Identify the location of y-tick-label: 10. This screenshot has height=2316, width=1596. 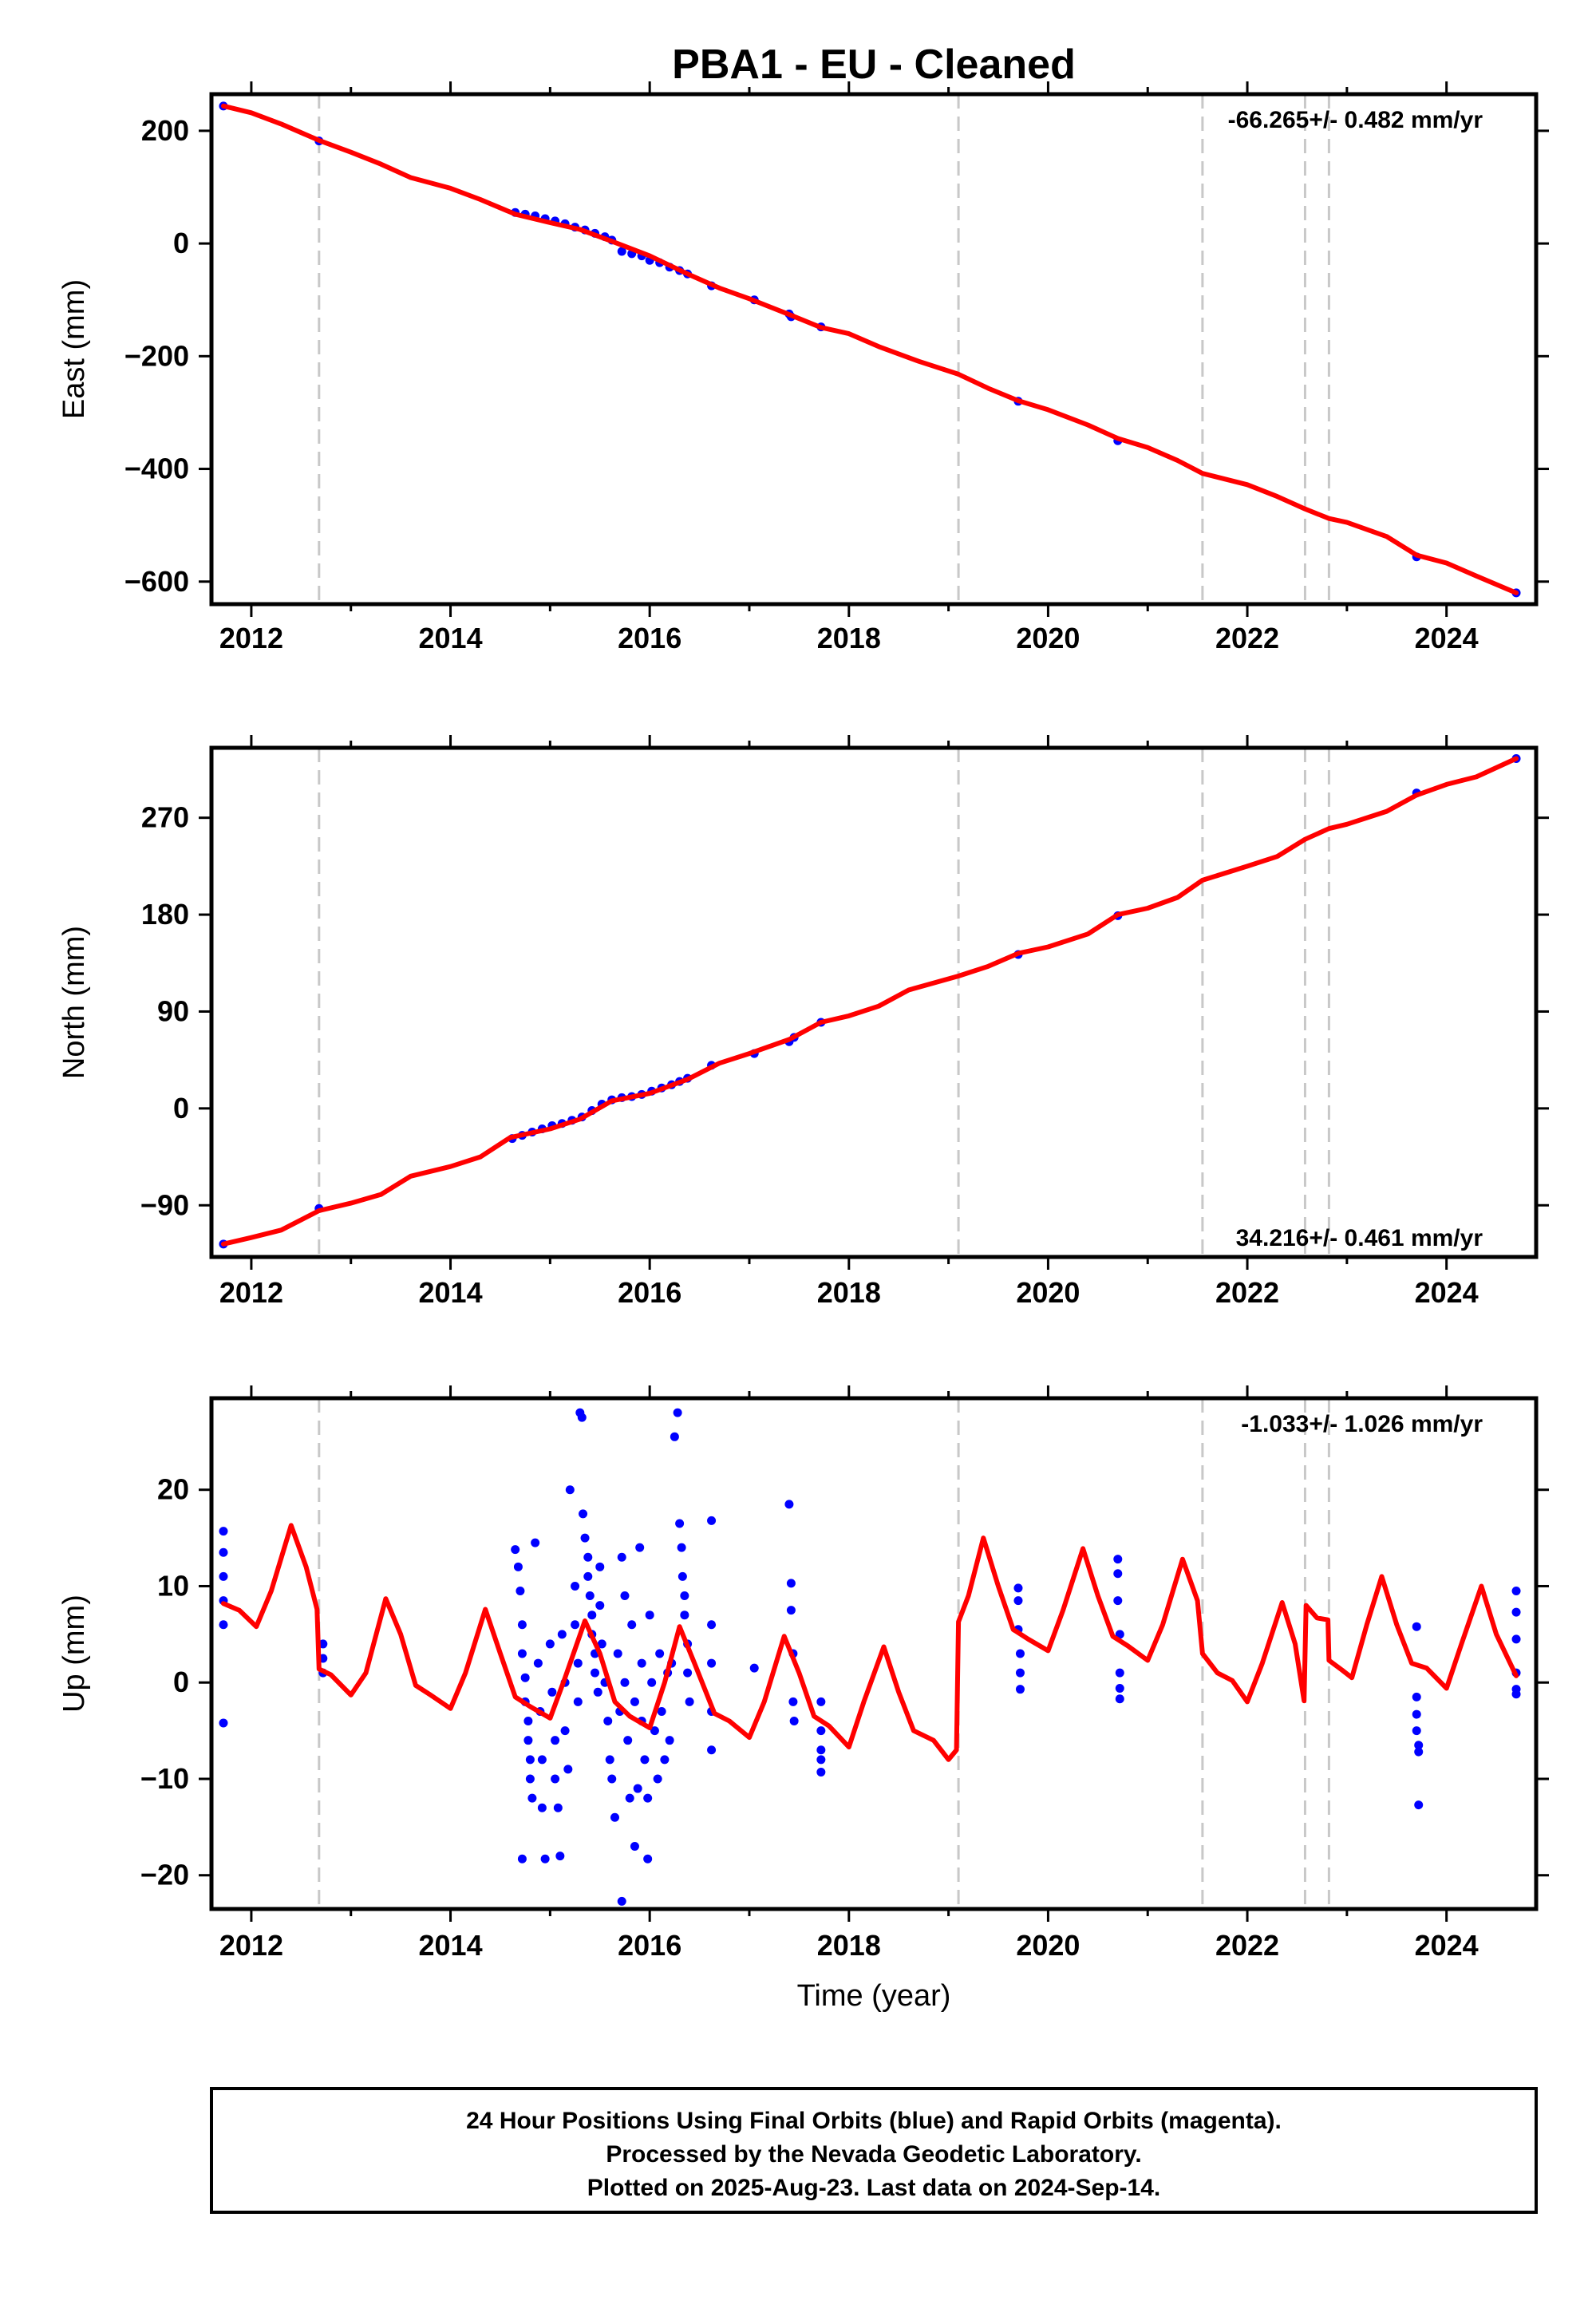
(173, 1585).